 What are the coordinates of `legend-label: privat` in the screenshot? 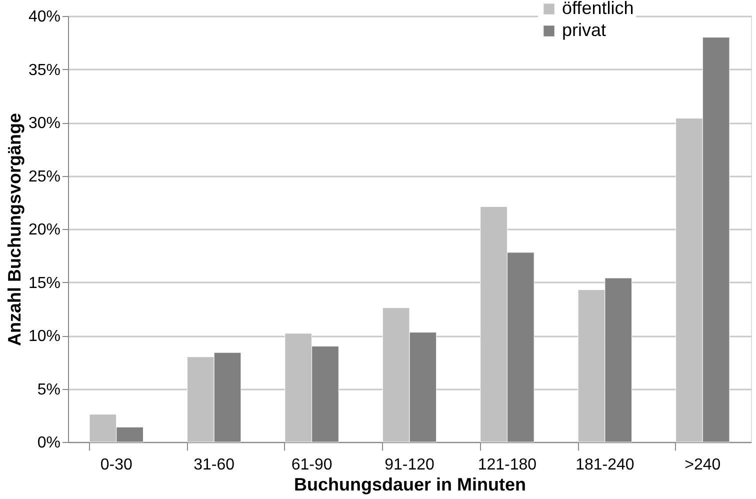 It's located at (584, 30).